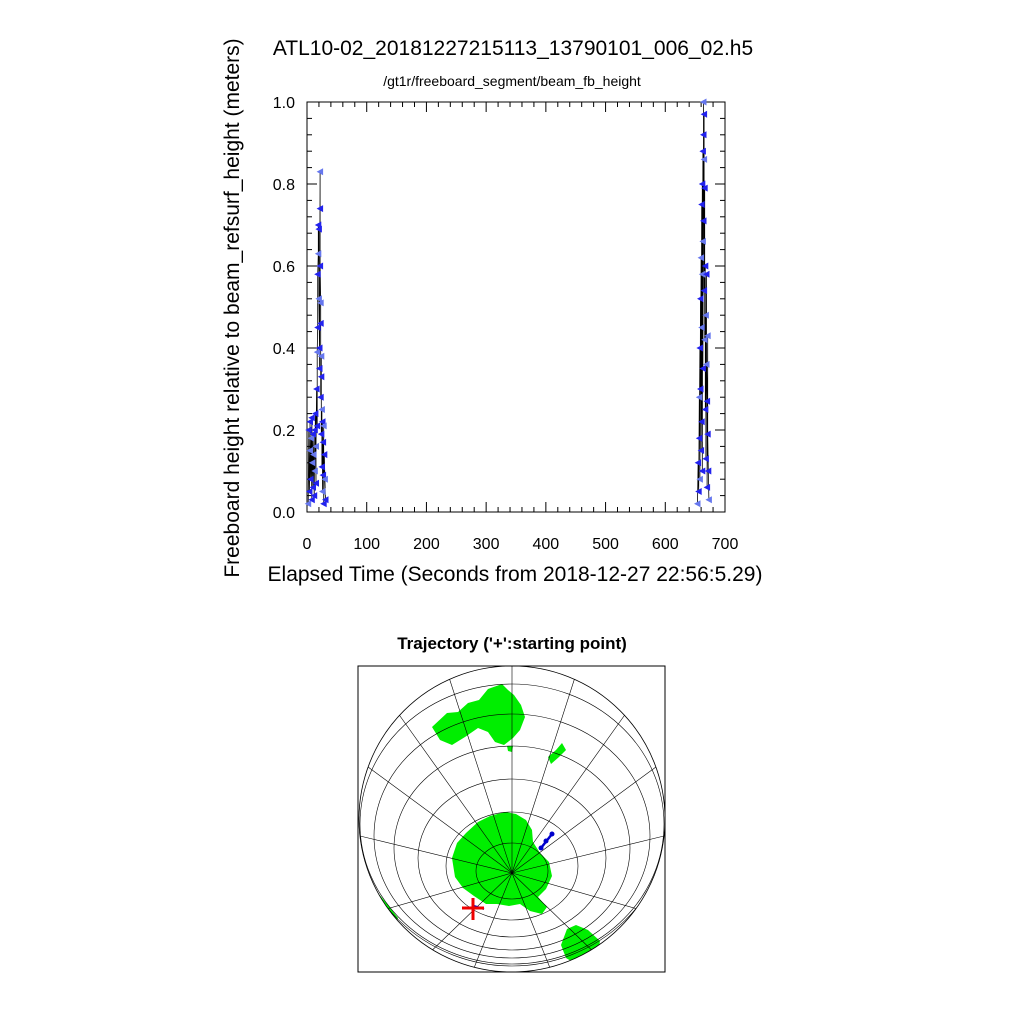  Describe the element at coordinates (473, 909) in the screenshot. I see `starting-point-marker` at that location.